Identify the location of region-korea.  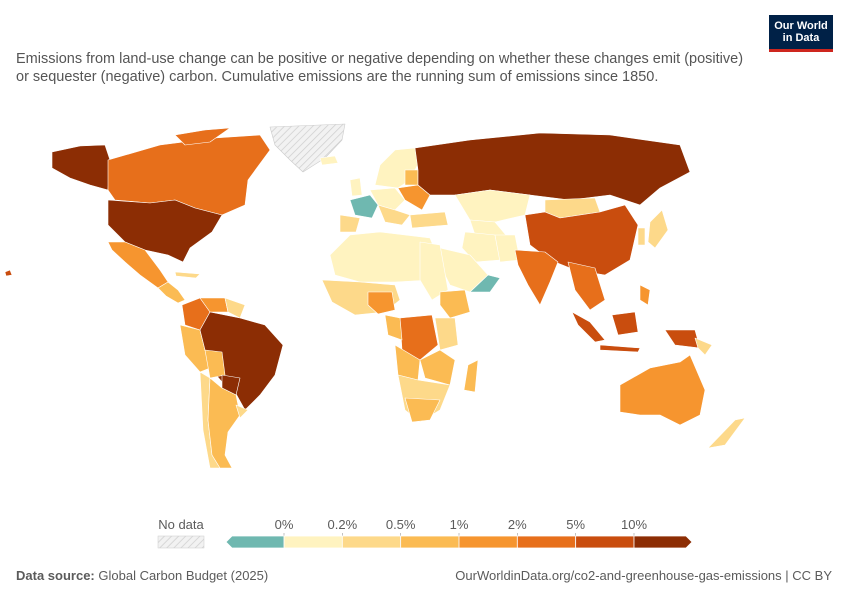
(641, 236).